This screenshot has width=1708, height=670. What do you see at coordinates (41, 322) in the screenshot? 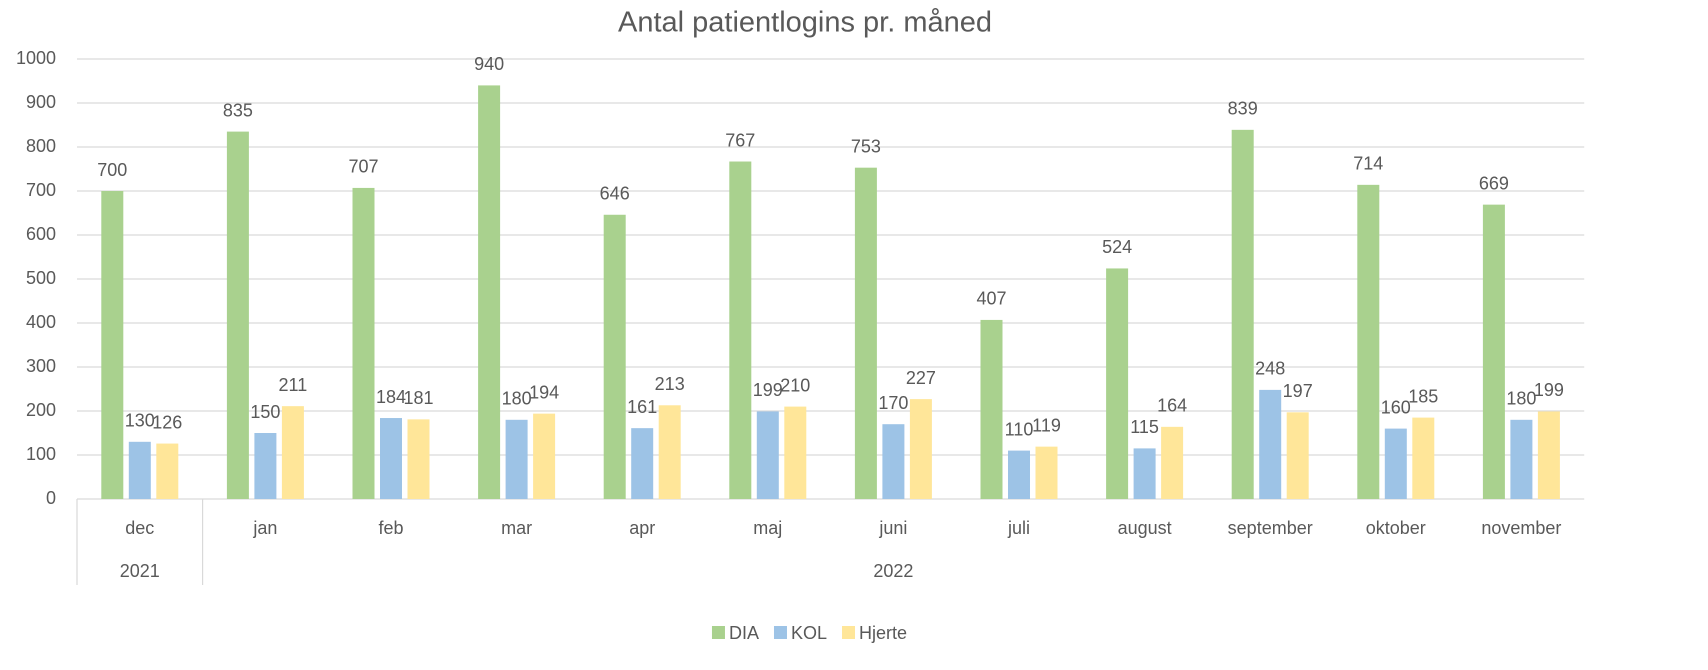
I see `y-tick-label: 400` at bounding box center [41, 322].